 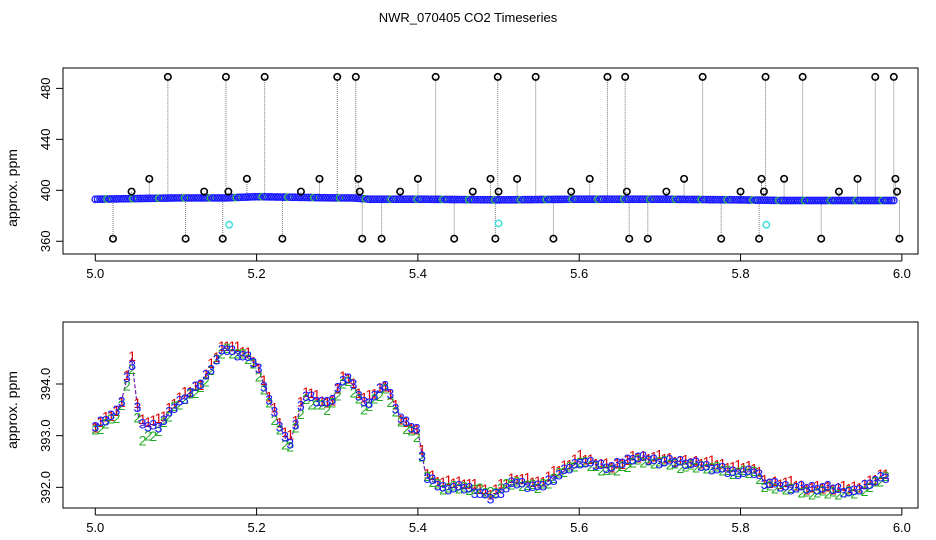 What do you see at coordinates (579, 273) in the screenshot?
I see `top-x-tick-label: 5.6` at bounding box center [579, 273].